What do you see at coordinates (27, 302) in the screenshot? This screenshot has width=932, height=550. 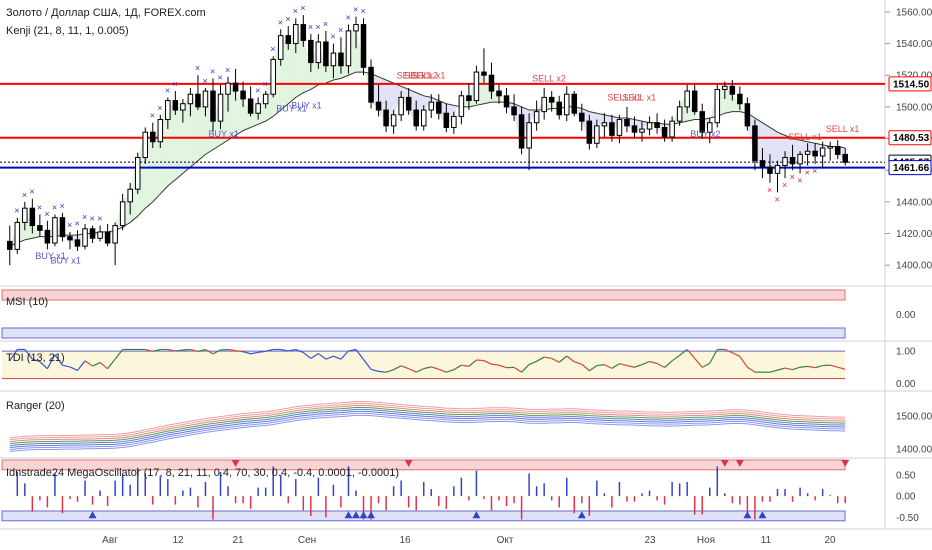 I see `msi-label: MSI (10)` at bounding box center [27, 302].